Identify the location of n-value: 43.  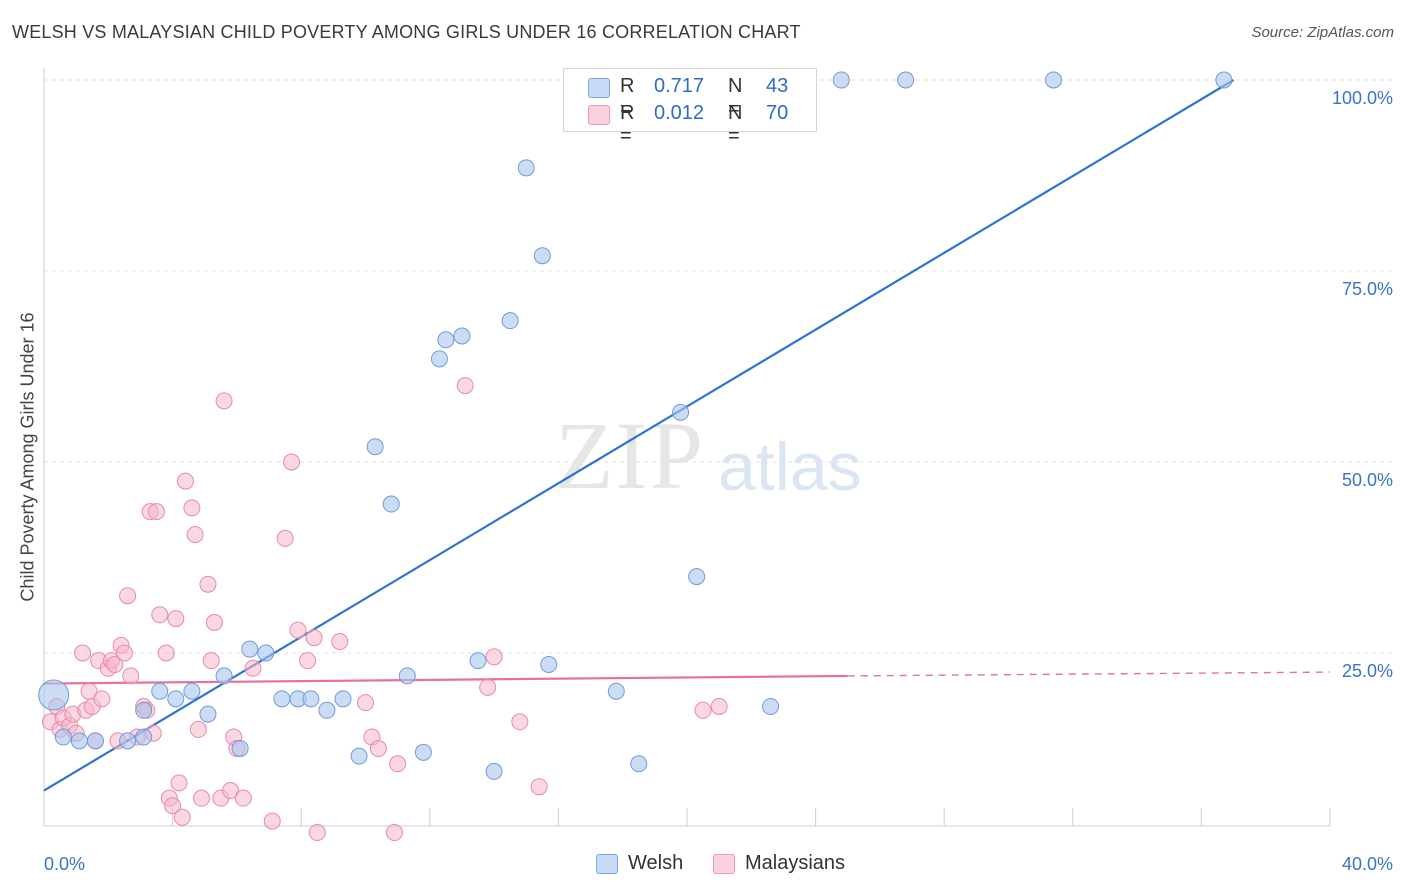
(777, 86).